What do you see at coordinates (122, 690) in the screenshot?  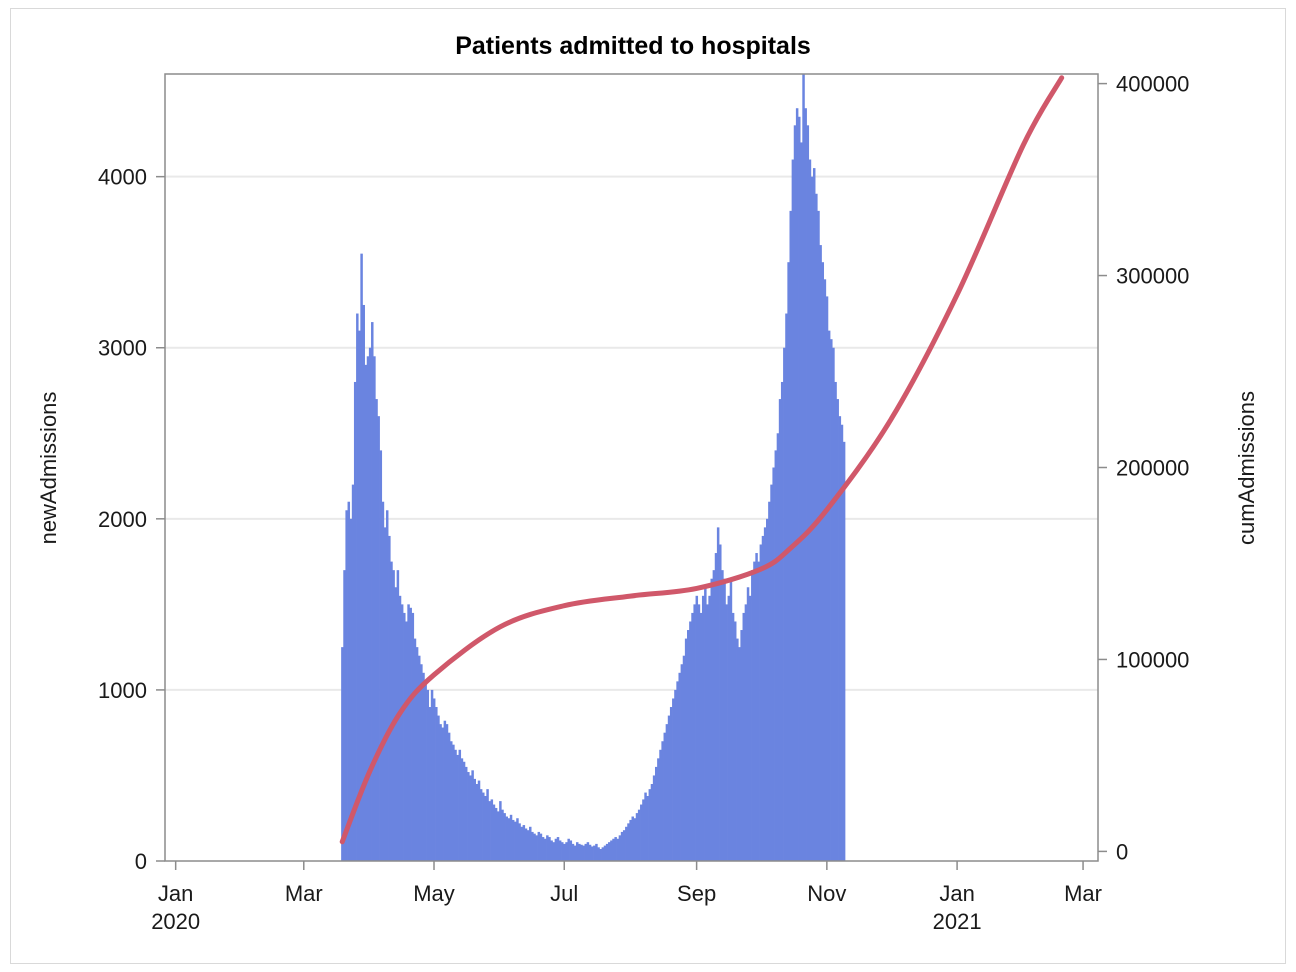 I see `y-tick-label: 1000` at bounding box center [122, 690].